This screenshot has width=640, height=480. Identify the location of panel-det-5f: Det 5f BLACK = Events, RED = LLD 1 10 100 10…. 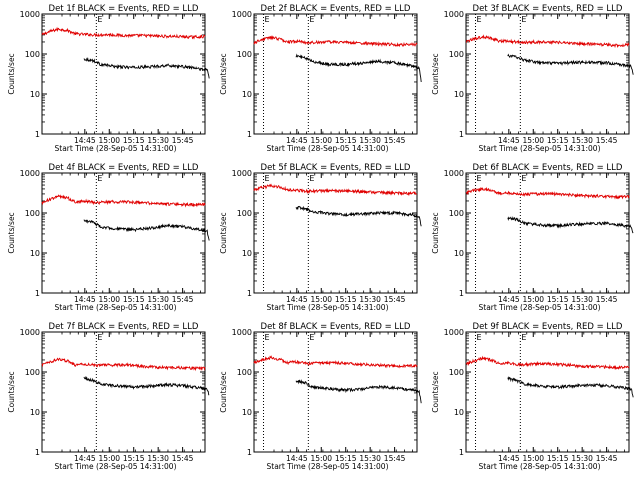
(350, 237).